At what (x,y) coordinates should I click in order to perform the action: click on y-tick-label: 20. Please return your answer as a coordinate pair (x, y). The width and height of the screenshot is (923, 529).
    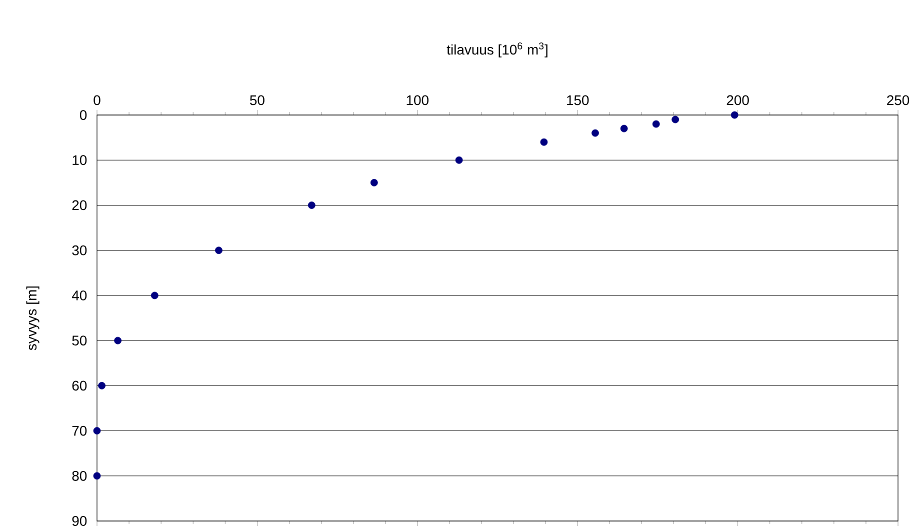
    Looking at the image, I should click on (79, 205).